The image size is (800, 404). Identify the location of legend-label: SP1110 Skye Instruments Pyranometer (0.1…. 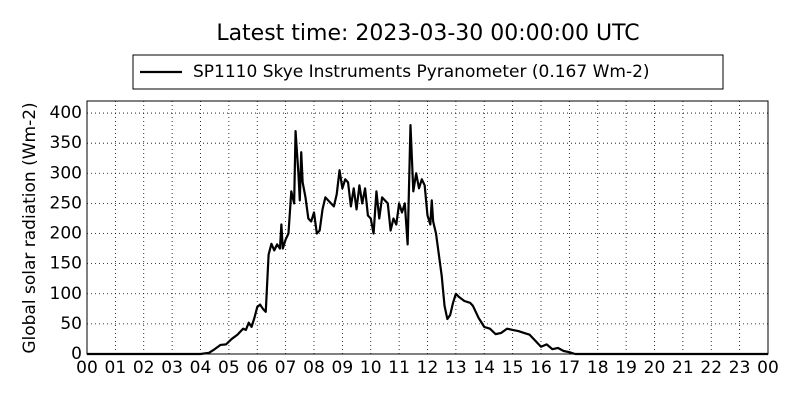
(421, 72).